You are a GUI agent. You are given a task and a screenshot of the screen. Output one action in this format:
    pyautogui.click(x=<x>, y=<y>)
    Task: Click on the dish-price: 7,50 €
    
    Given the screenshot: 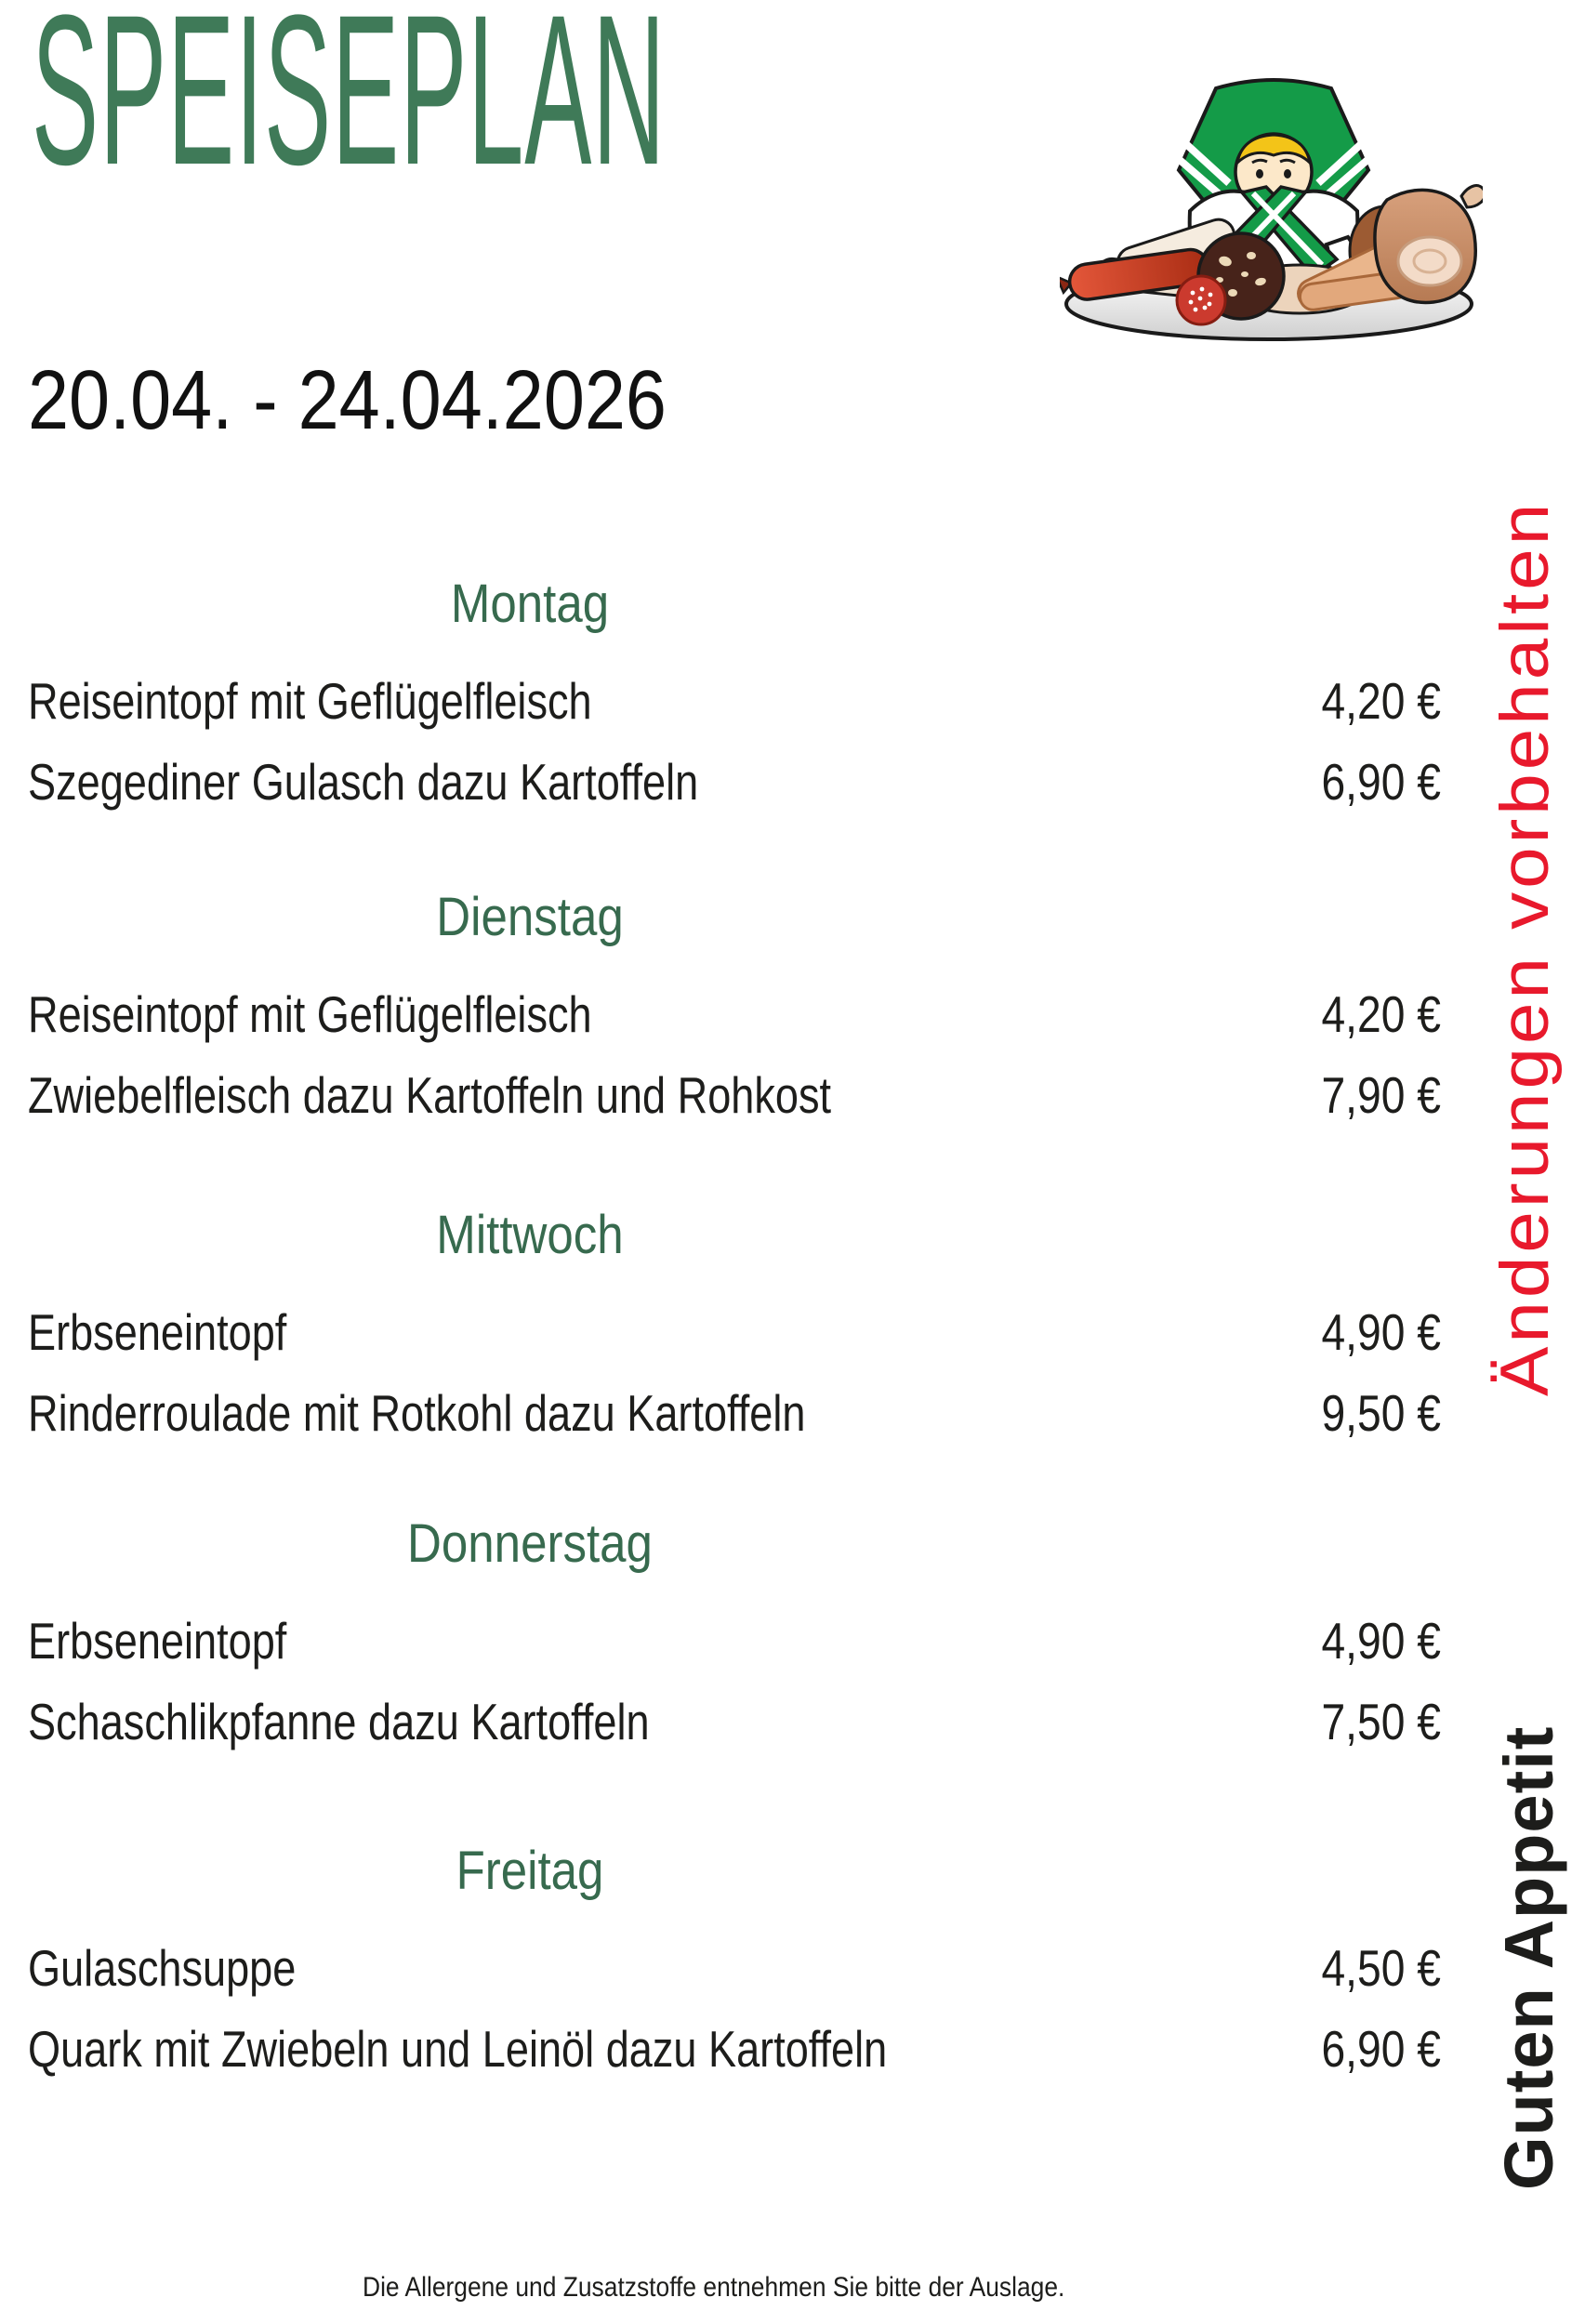 What is the action you would take?
    pyautogui.click(x=1381, y=1721)
    